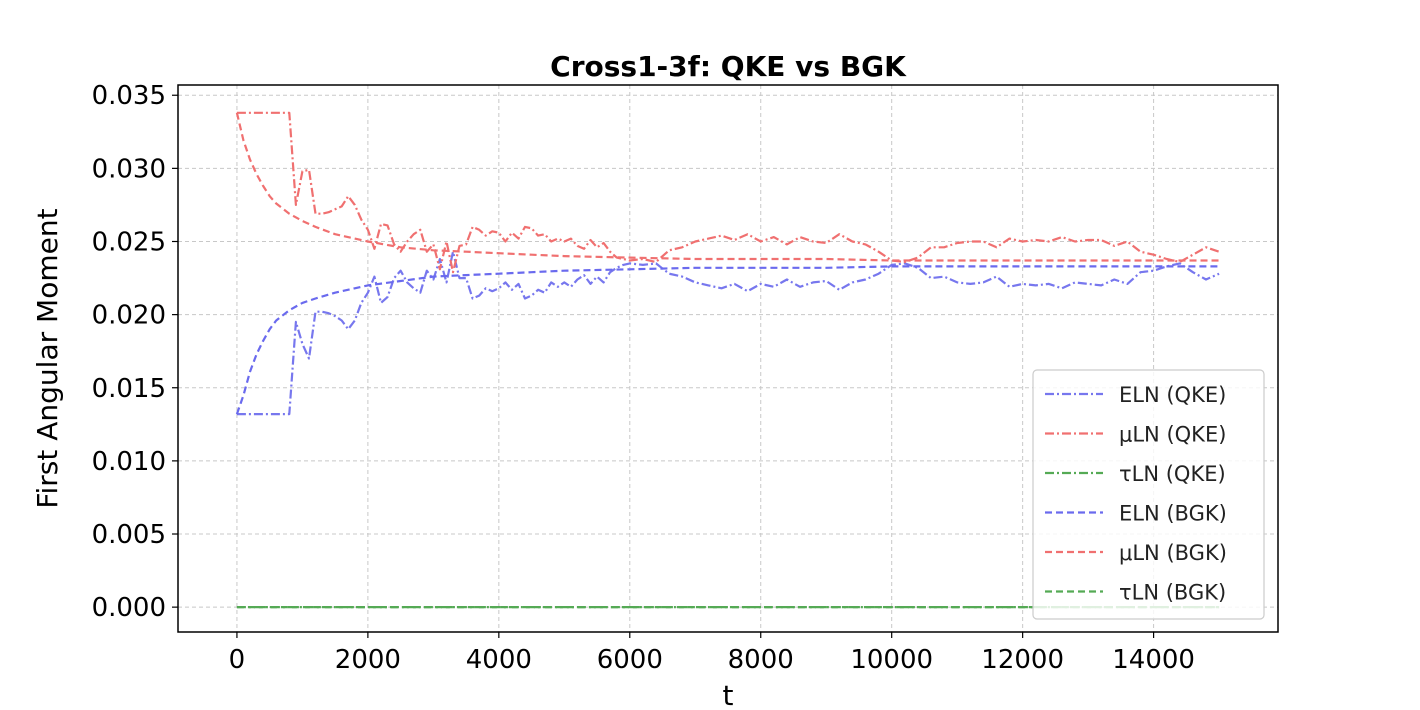 The image size is (1420, 710). What do you see at coordinates (891, 660) in the screenshot?
I see `x-tick-label: 10000` at bounding box center [891, 660].